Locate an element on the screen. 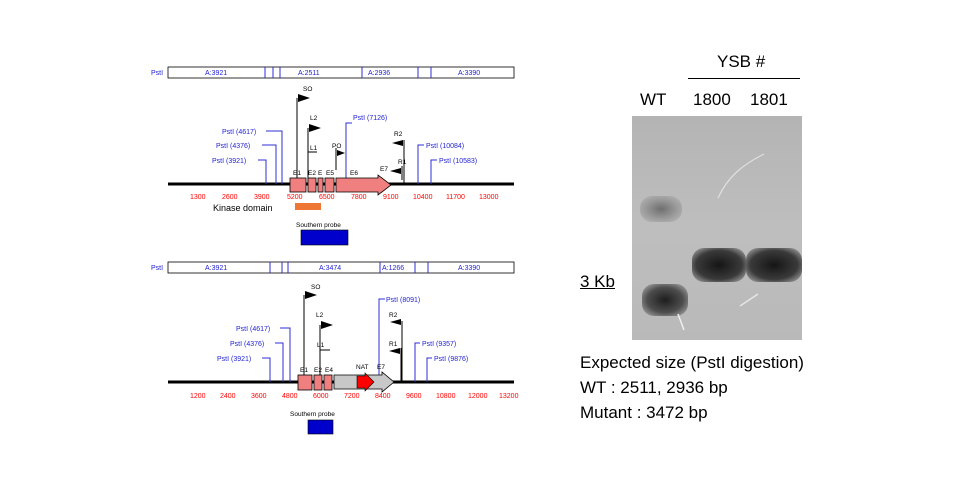  mut-scale-tick: 12000 is located at coordinates (478, 396).